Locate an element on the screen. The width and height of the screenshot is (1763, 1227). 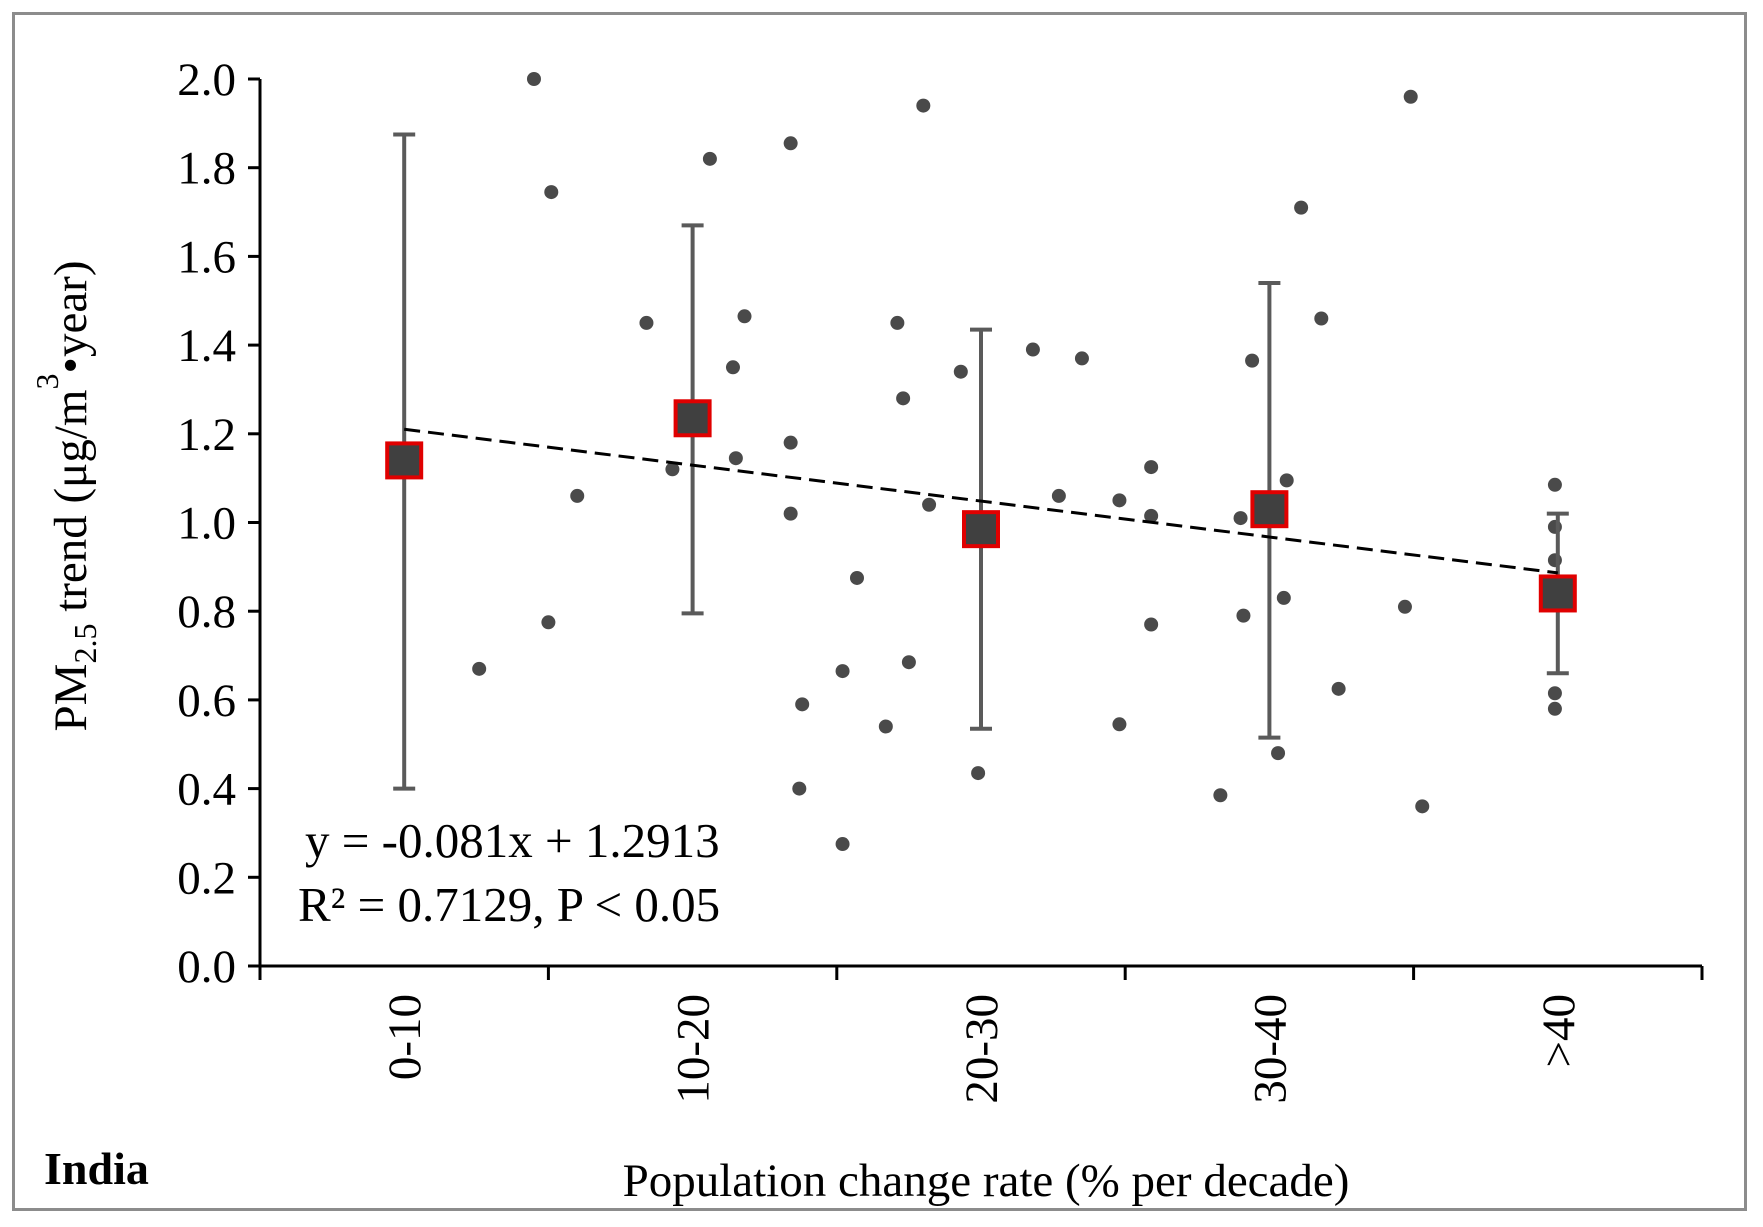
mean-markers is located at coordinates (981, 506).